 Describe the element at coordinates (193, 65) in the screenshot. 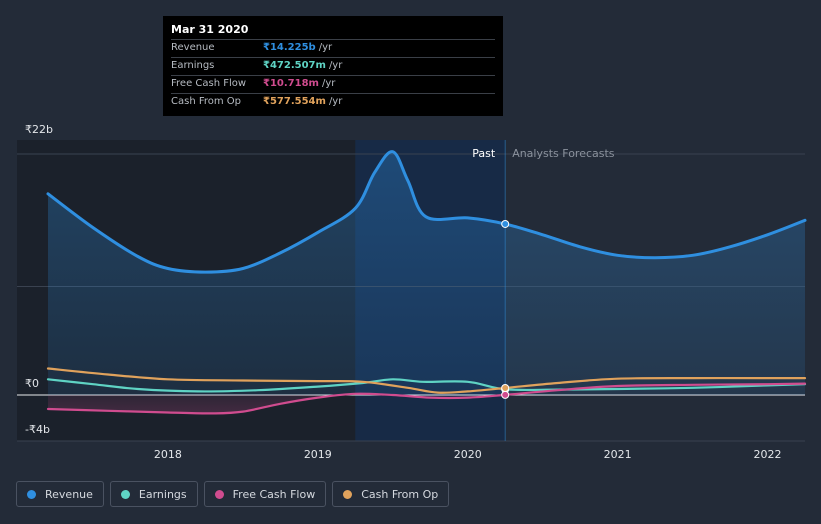

I see `tooltip-label: Earnings` at that location.